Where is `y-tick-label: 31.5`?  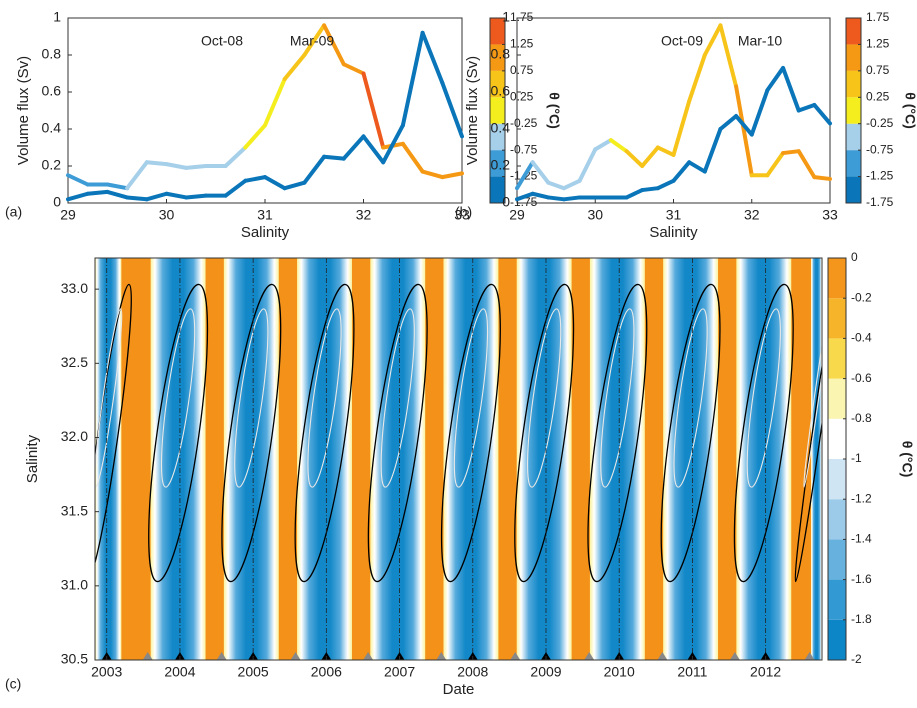
y-tick-label: 31.5 is located at coordinates (74, 510).